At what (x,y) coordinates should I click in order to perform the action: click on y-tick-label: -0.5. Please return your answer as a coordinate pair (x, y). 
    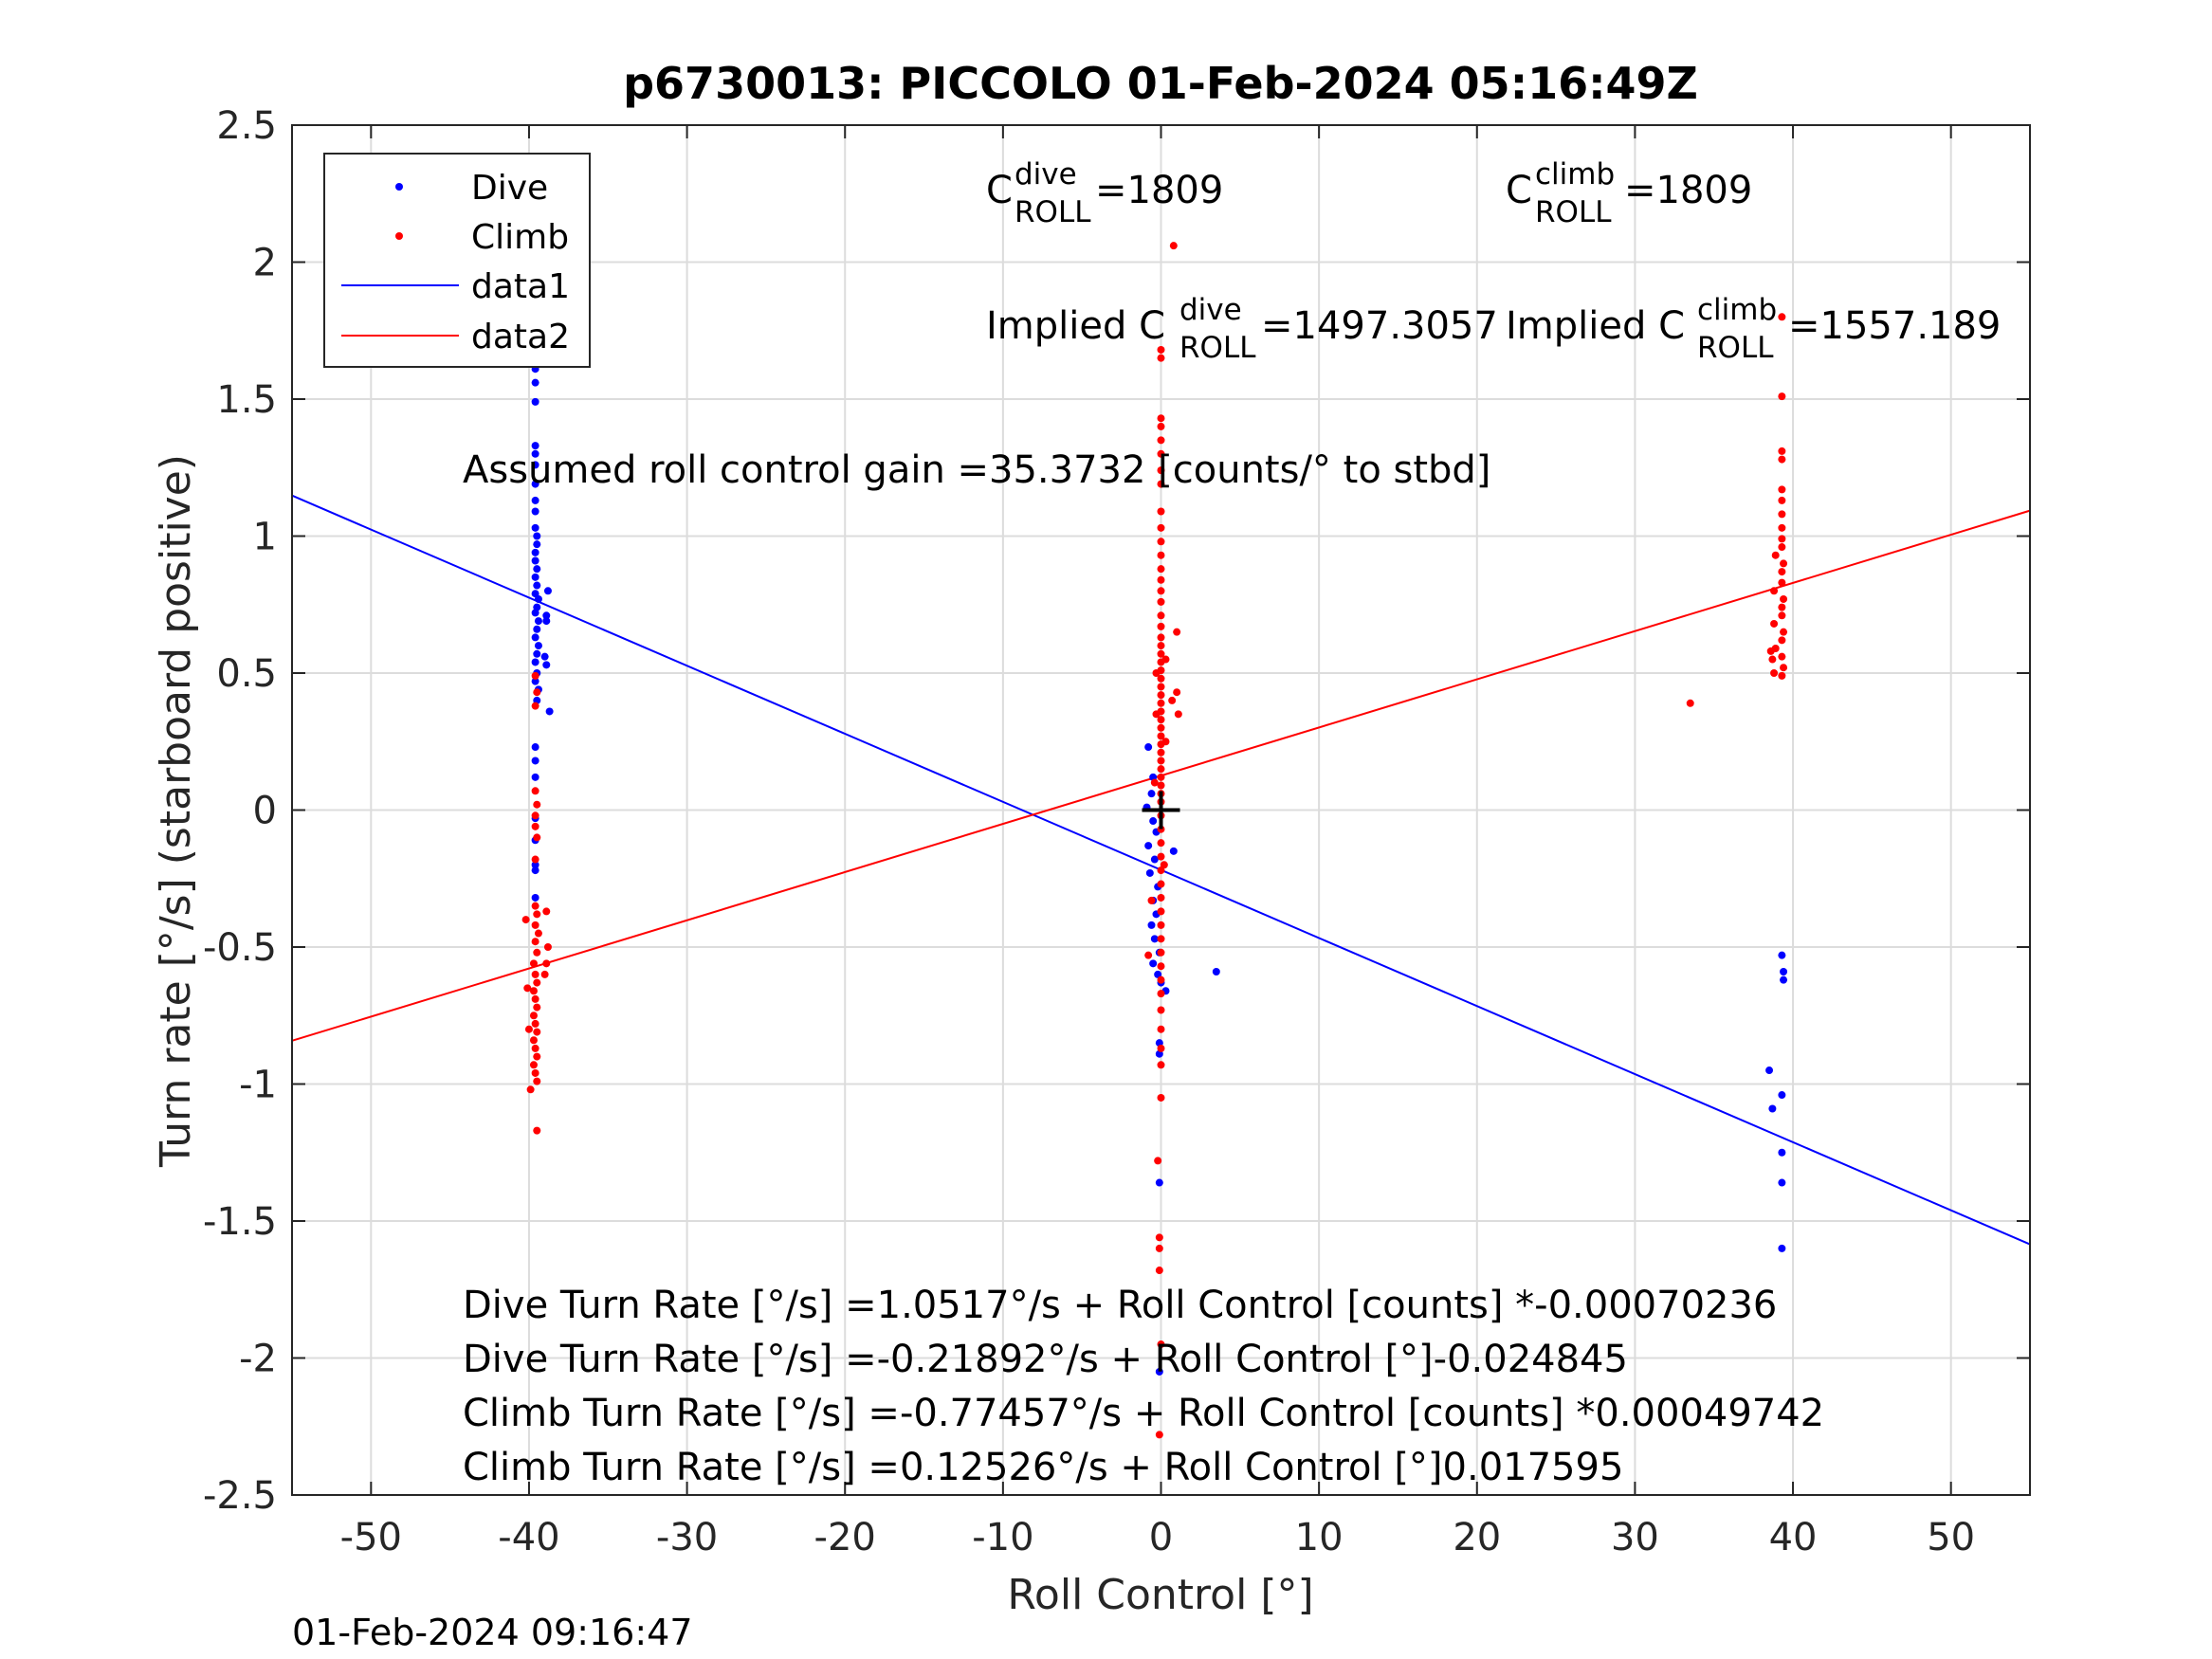
    Looking at the image, I should click on (240, 948).